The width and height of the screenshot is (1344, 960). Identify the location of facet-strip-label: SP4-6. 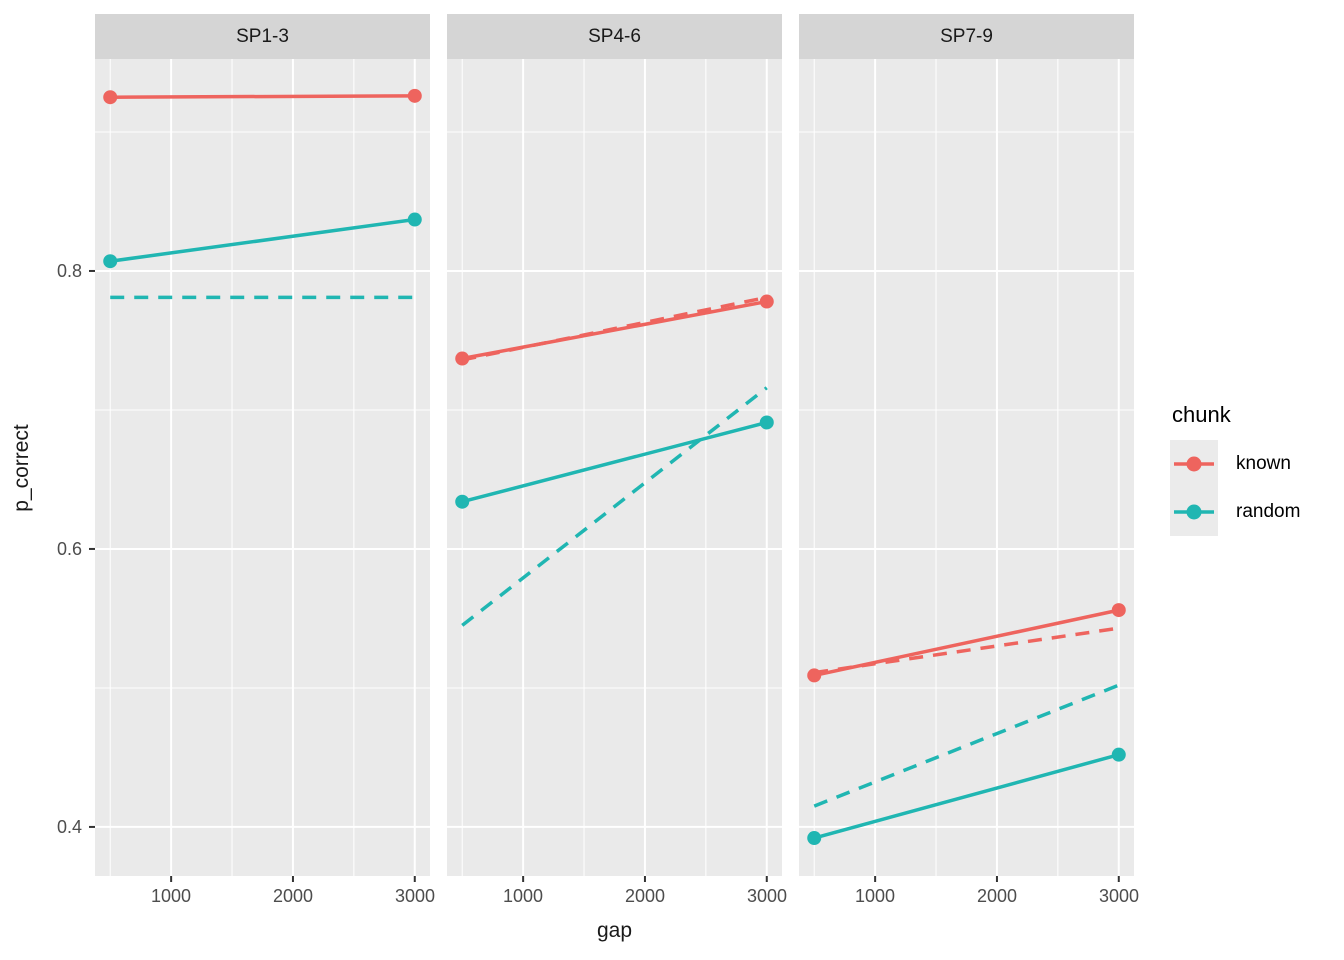
(614, 36).